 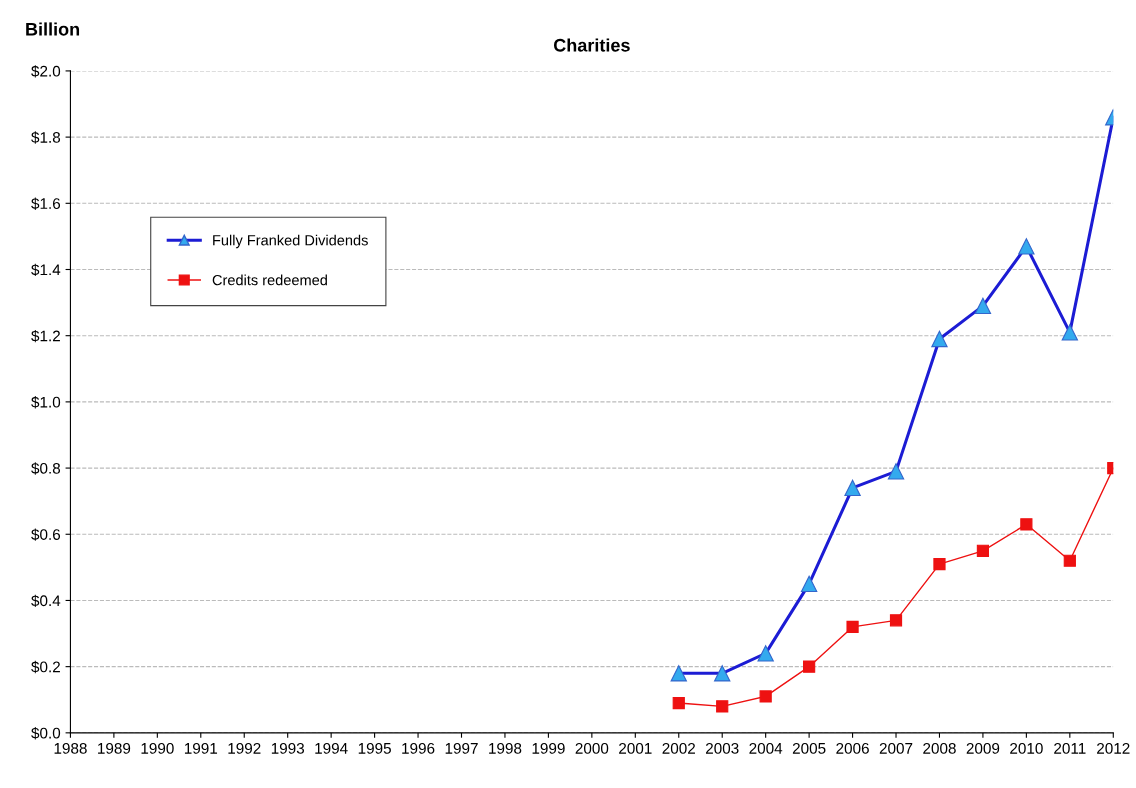 What do you see at coordinates (461, 748) in the screenshot?
I see `x-tick-label: 1997` at bounding box center [461, 748].